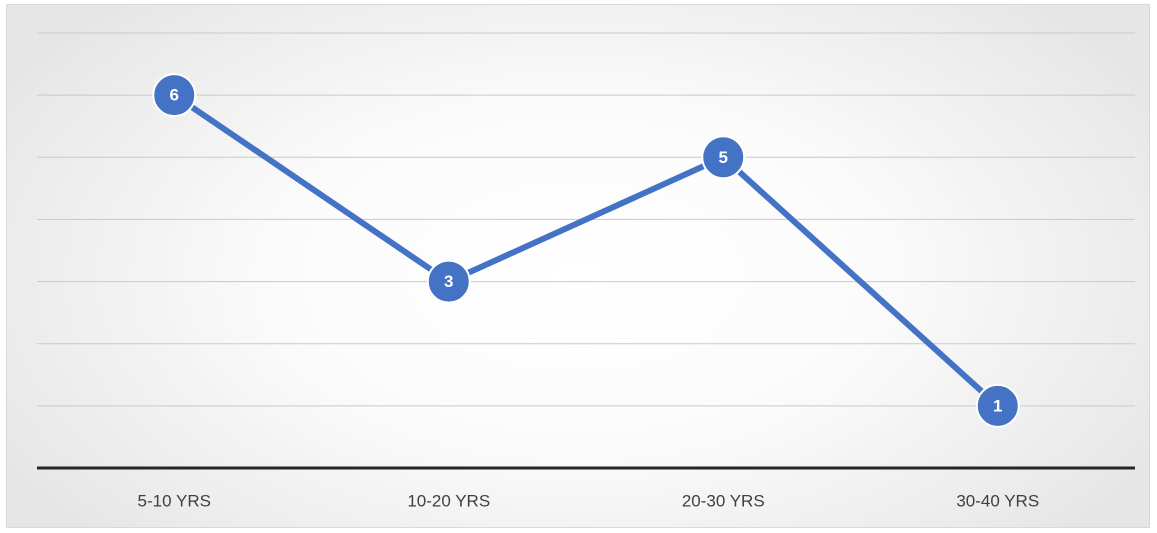  What do you see at coordinates (723, 501) in the screenshot?
I see `x-tick-label: 20-30 YRS` at bounding box center [723, 501].